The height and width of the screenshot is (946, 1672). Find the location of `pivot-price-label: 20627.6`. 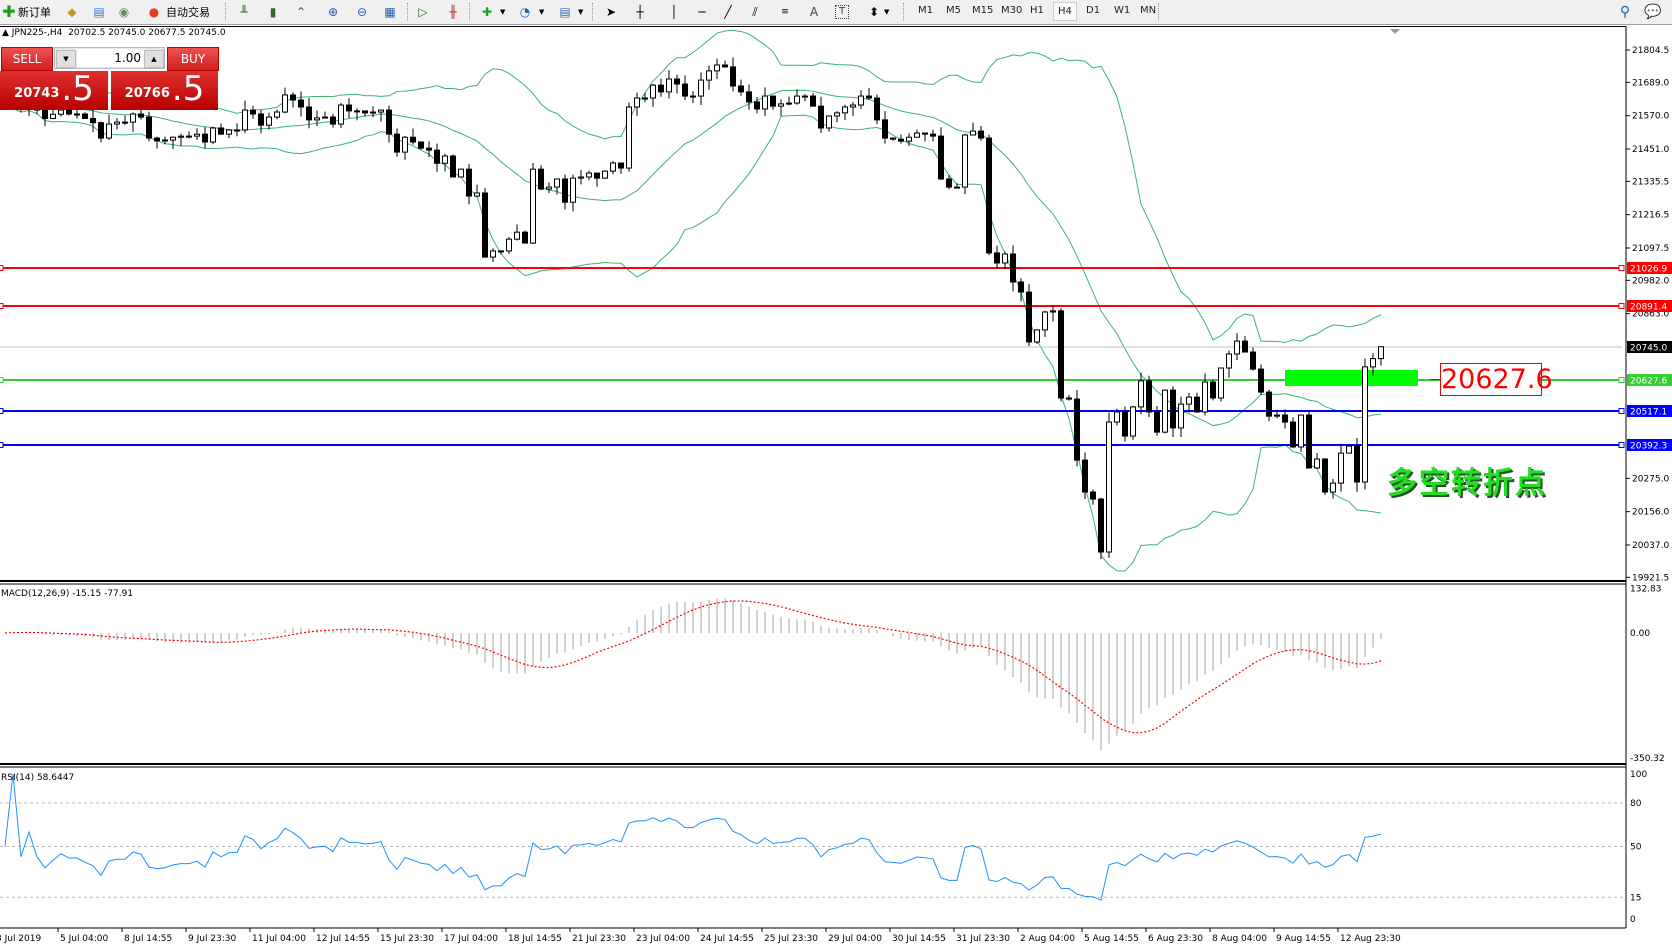

pivot-price-label: 20627.6 is located at coordinates (1496, 379).